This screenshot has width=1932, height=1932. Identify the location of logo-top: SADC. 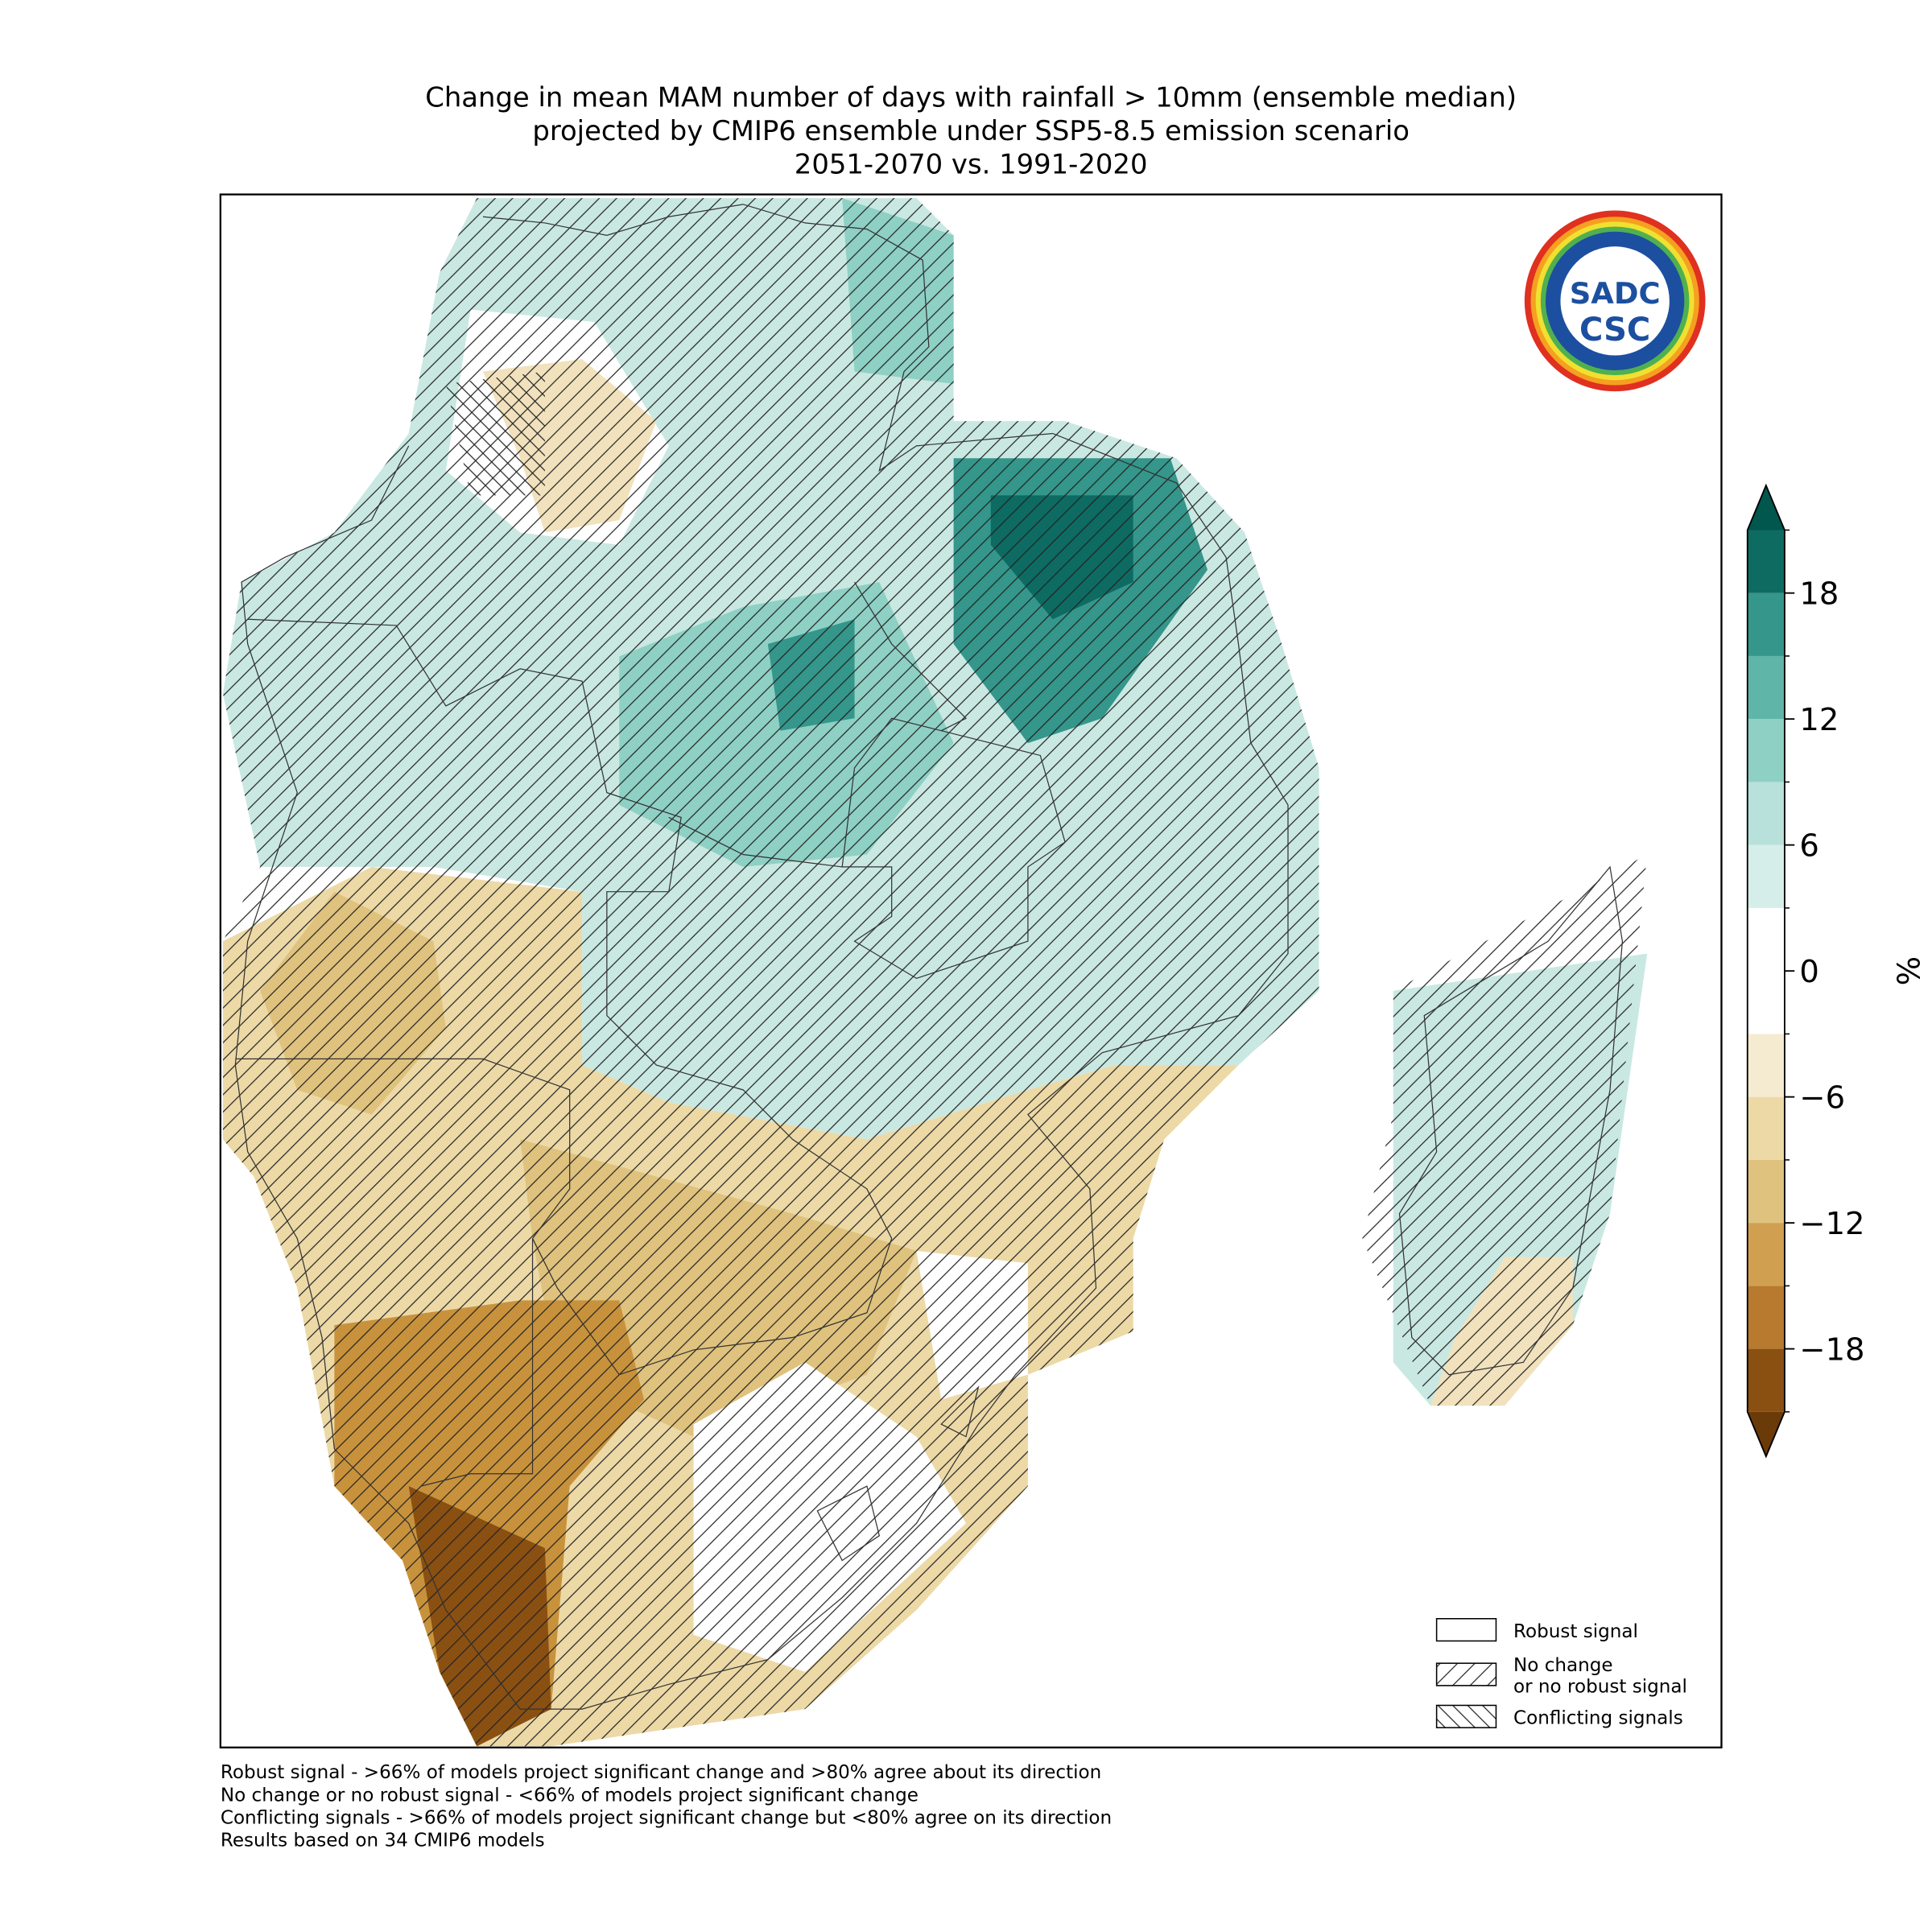
(1615, 293).